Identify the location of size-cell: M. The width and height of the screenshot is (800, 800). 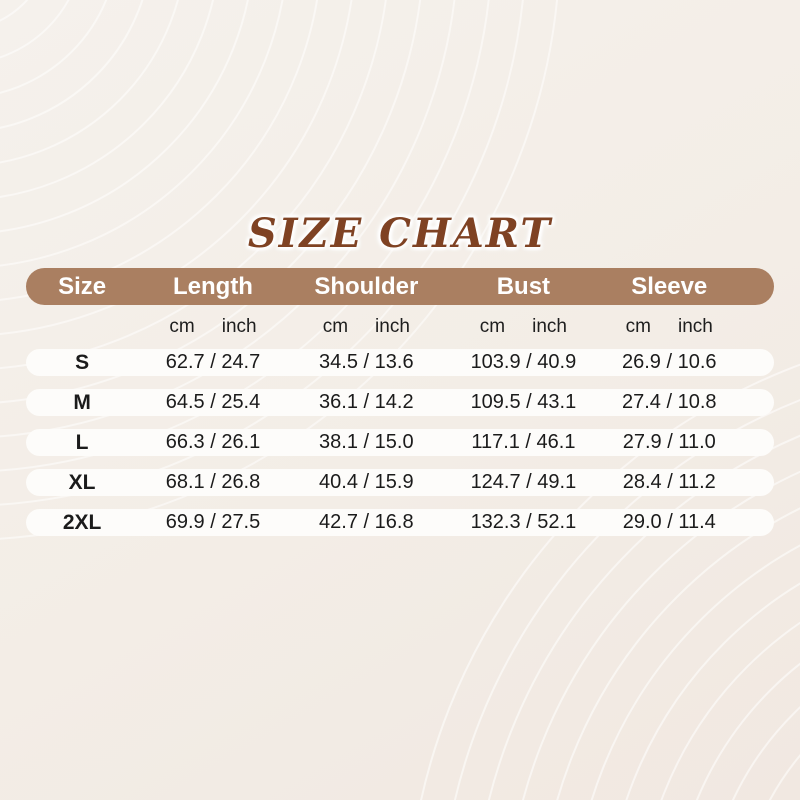
(82, 402).